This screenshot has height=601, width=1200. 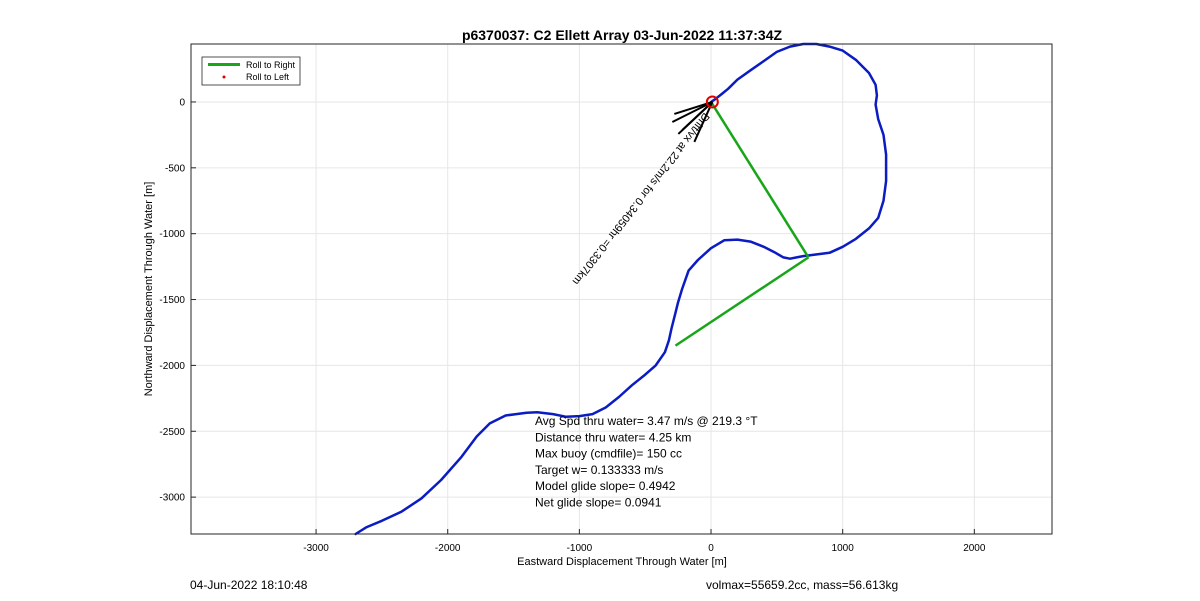 What do you see at coordinates (172, 300) in the screenshot?
I see `y-tick-label: -1500` at bounding box center [172, 300].